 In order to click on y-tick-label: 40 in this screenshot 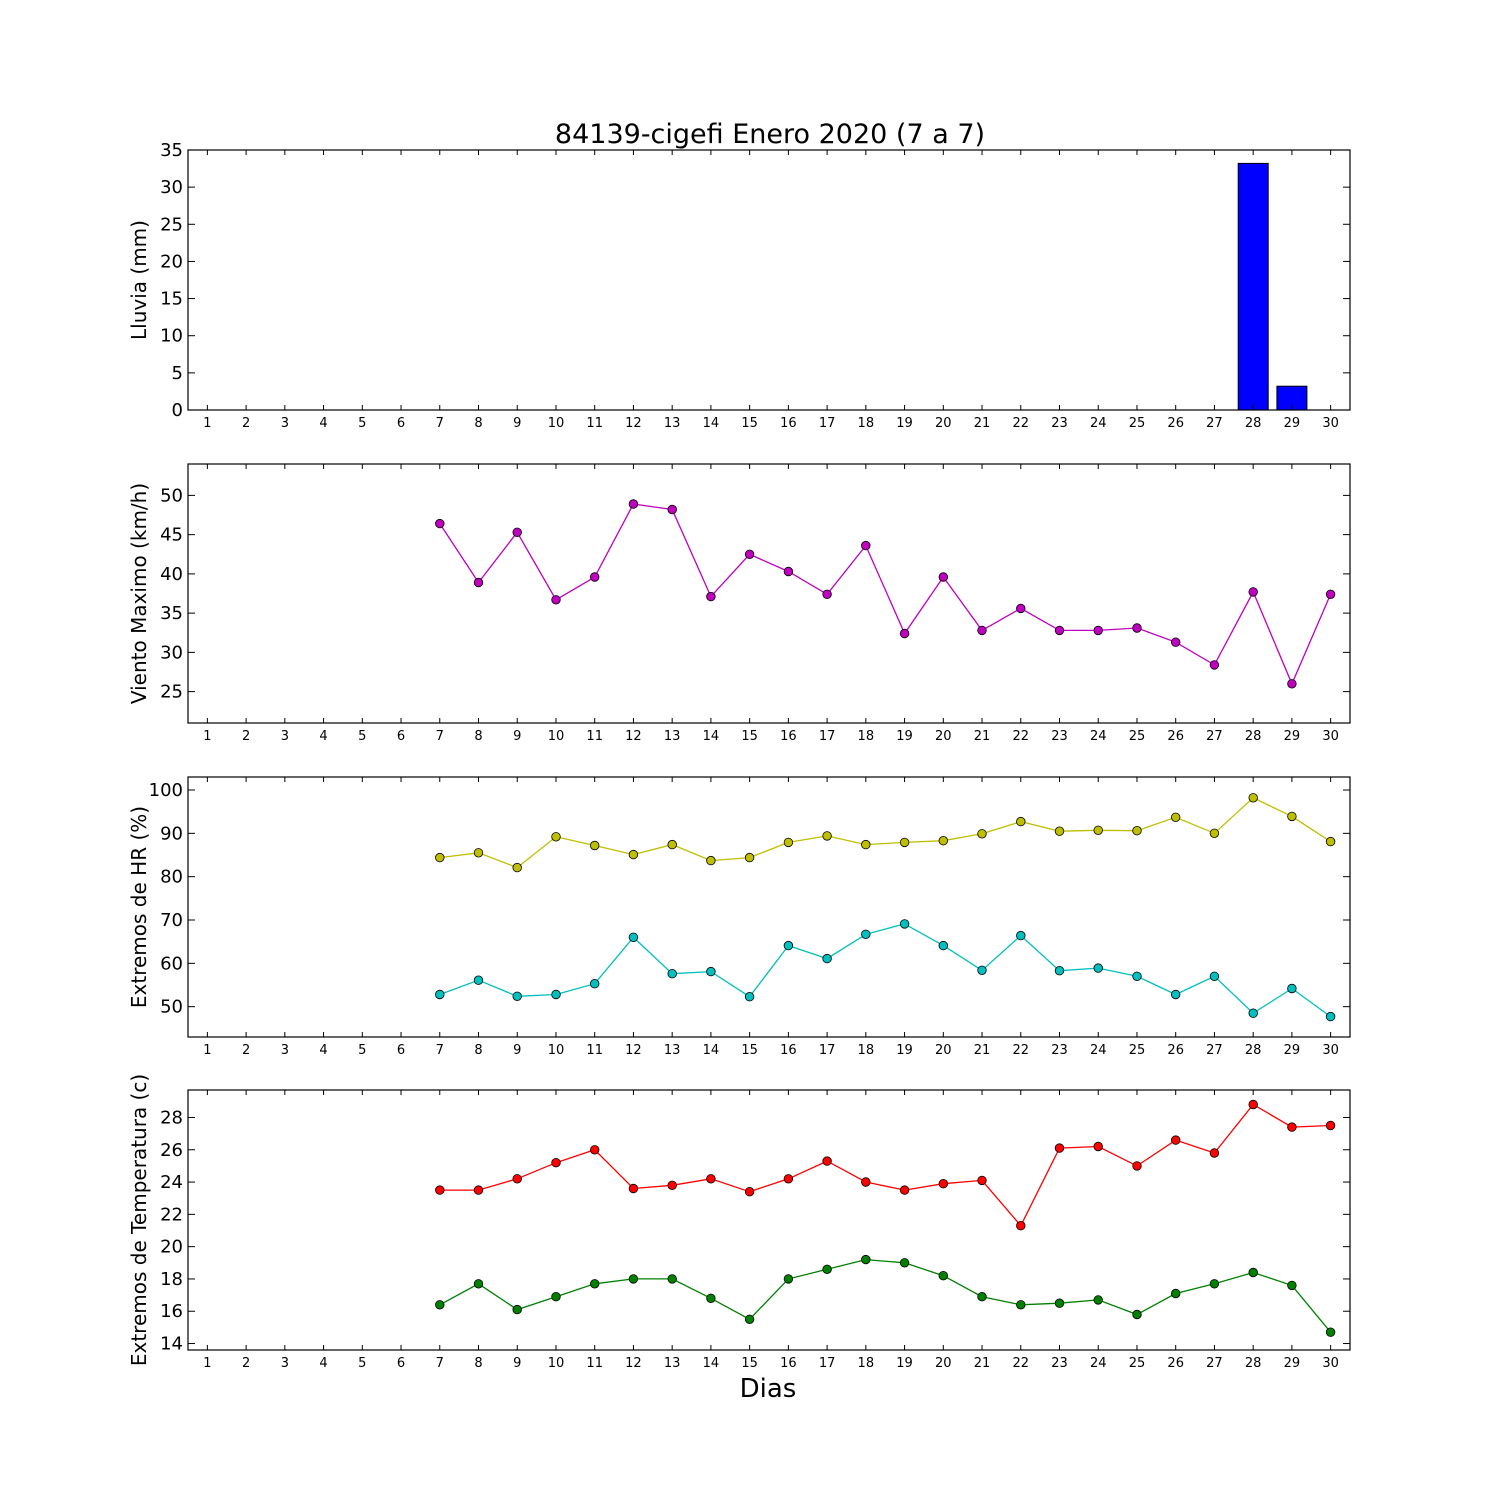, I will do `click(171, 574)`.